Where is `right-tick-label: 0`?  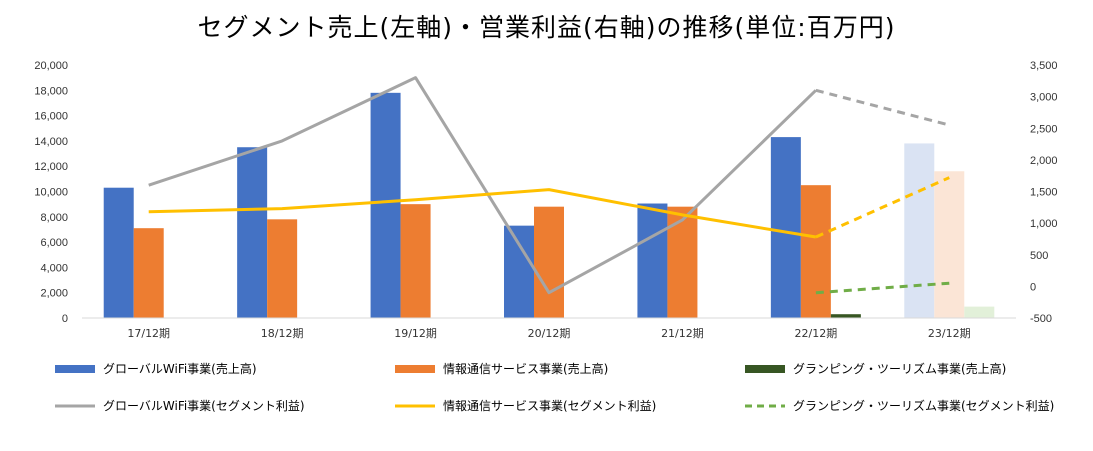
right-tick-label: 0 is located at coordinates (1033, 287).